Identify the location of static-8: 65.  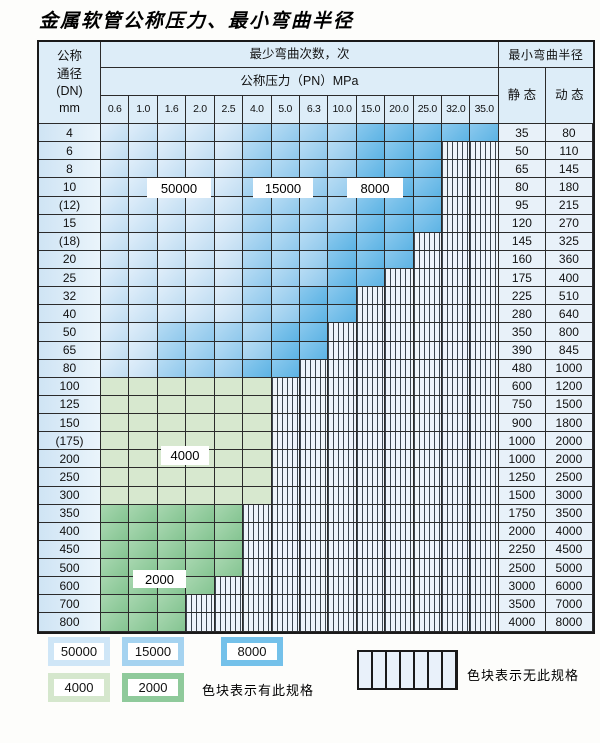
(522, 169).